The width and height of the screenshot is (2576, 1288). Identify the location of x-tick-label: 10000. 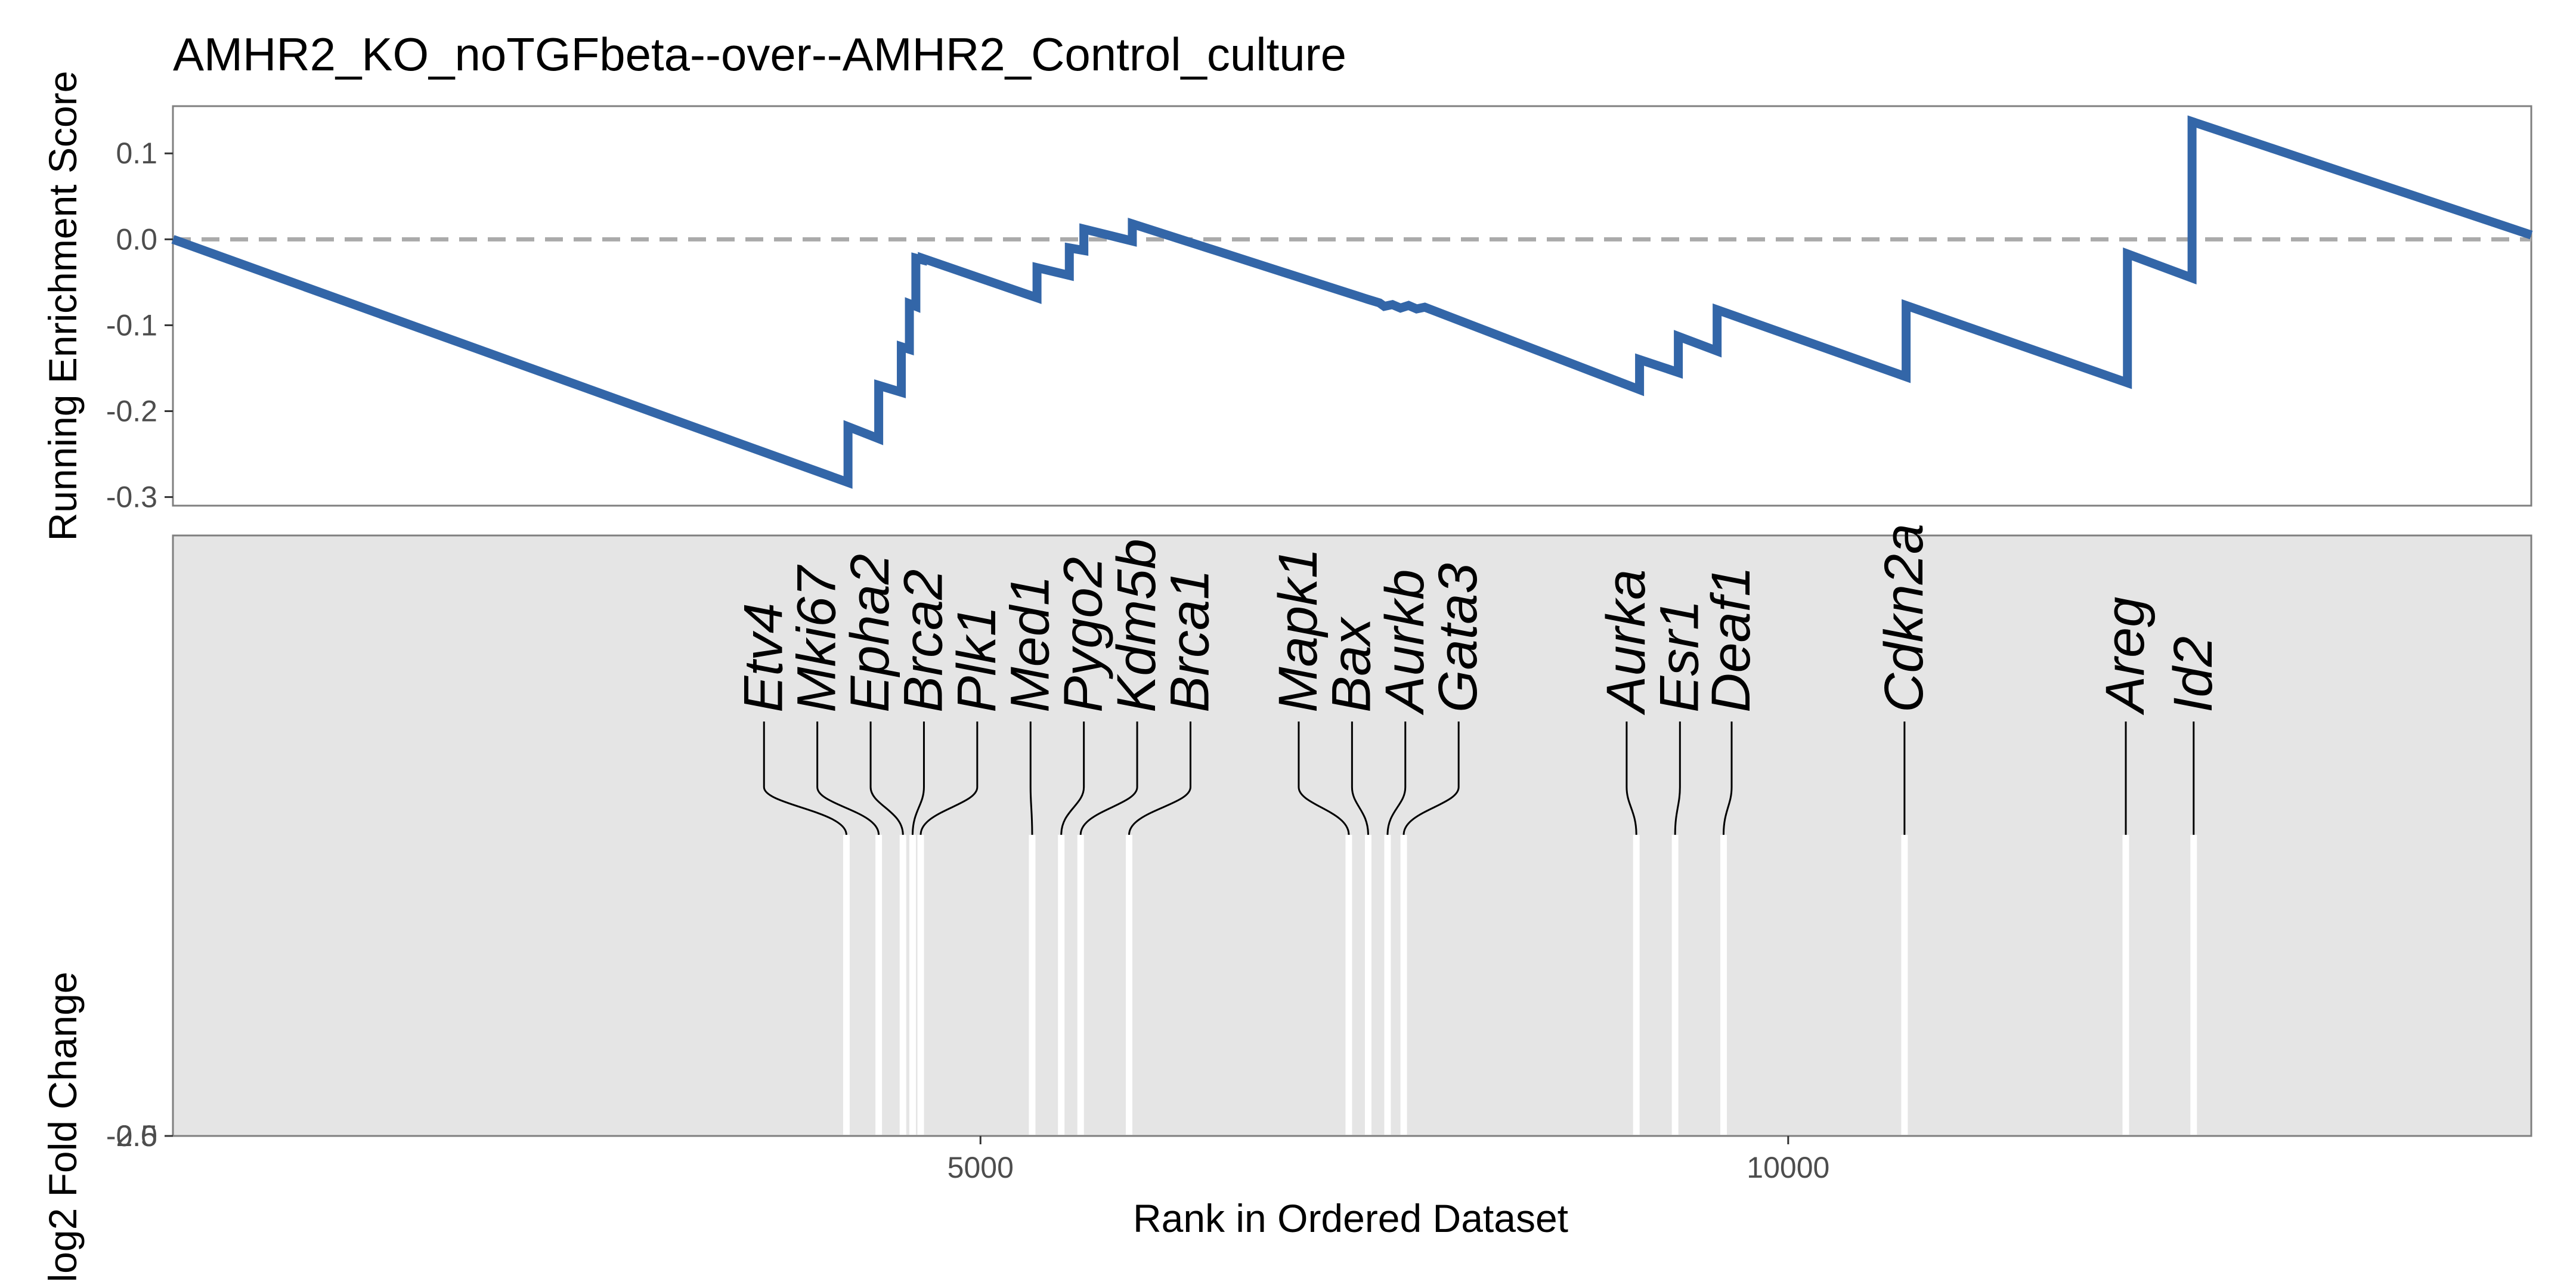
(1788, 1167).